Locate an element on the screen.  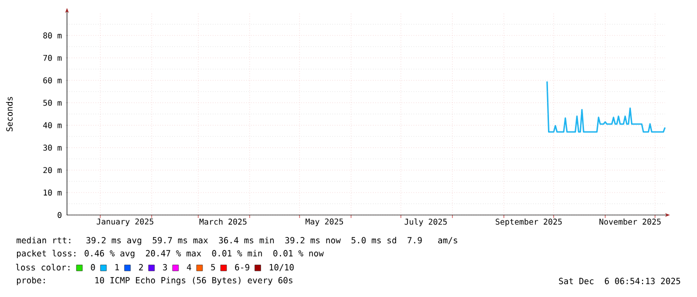
legend-label: 10/10 is located at coordinates (282, 268).